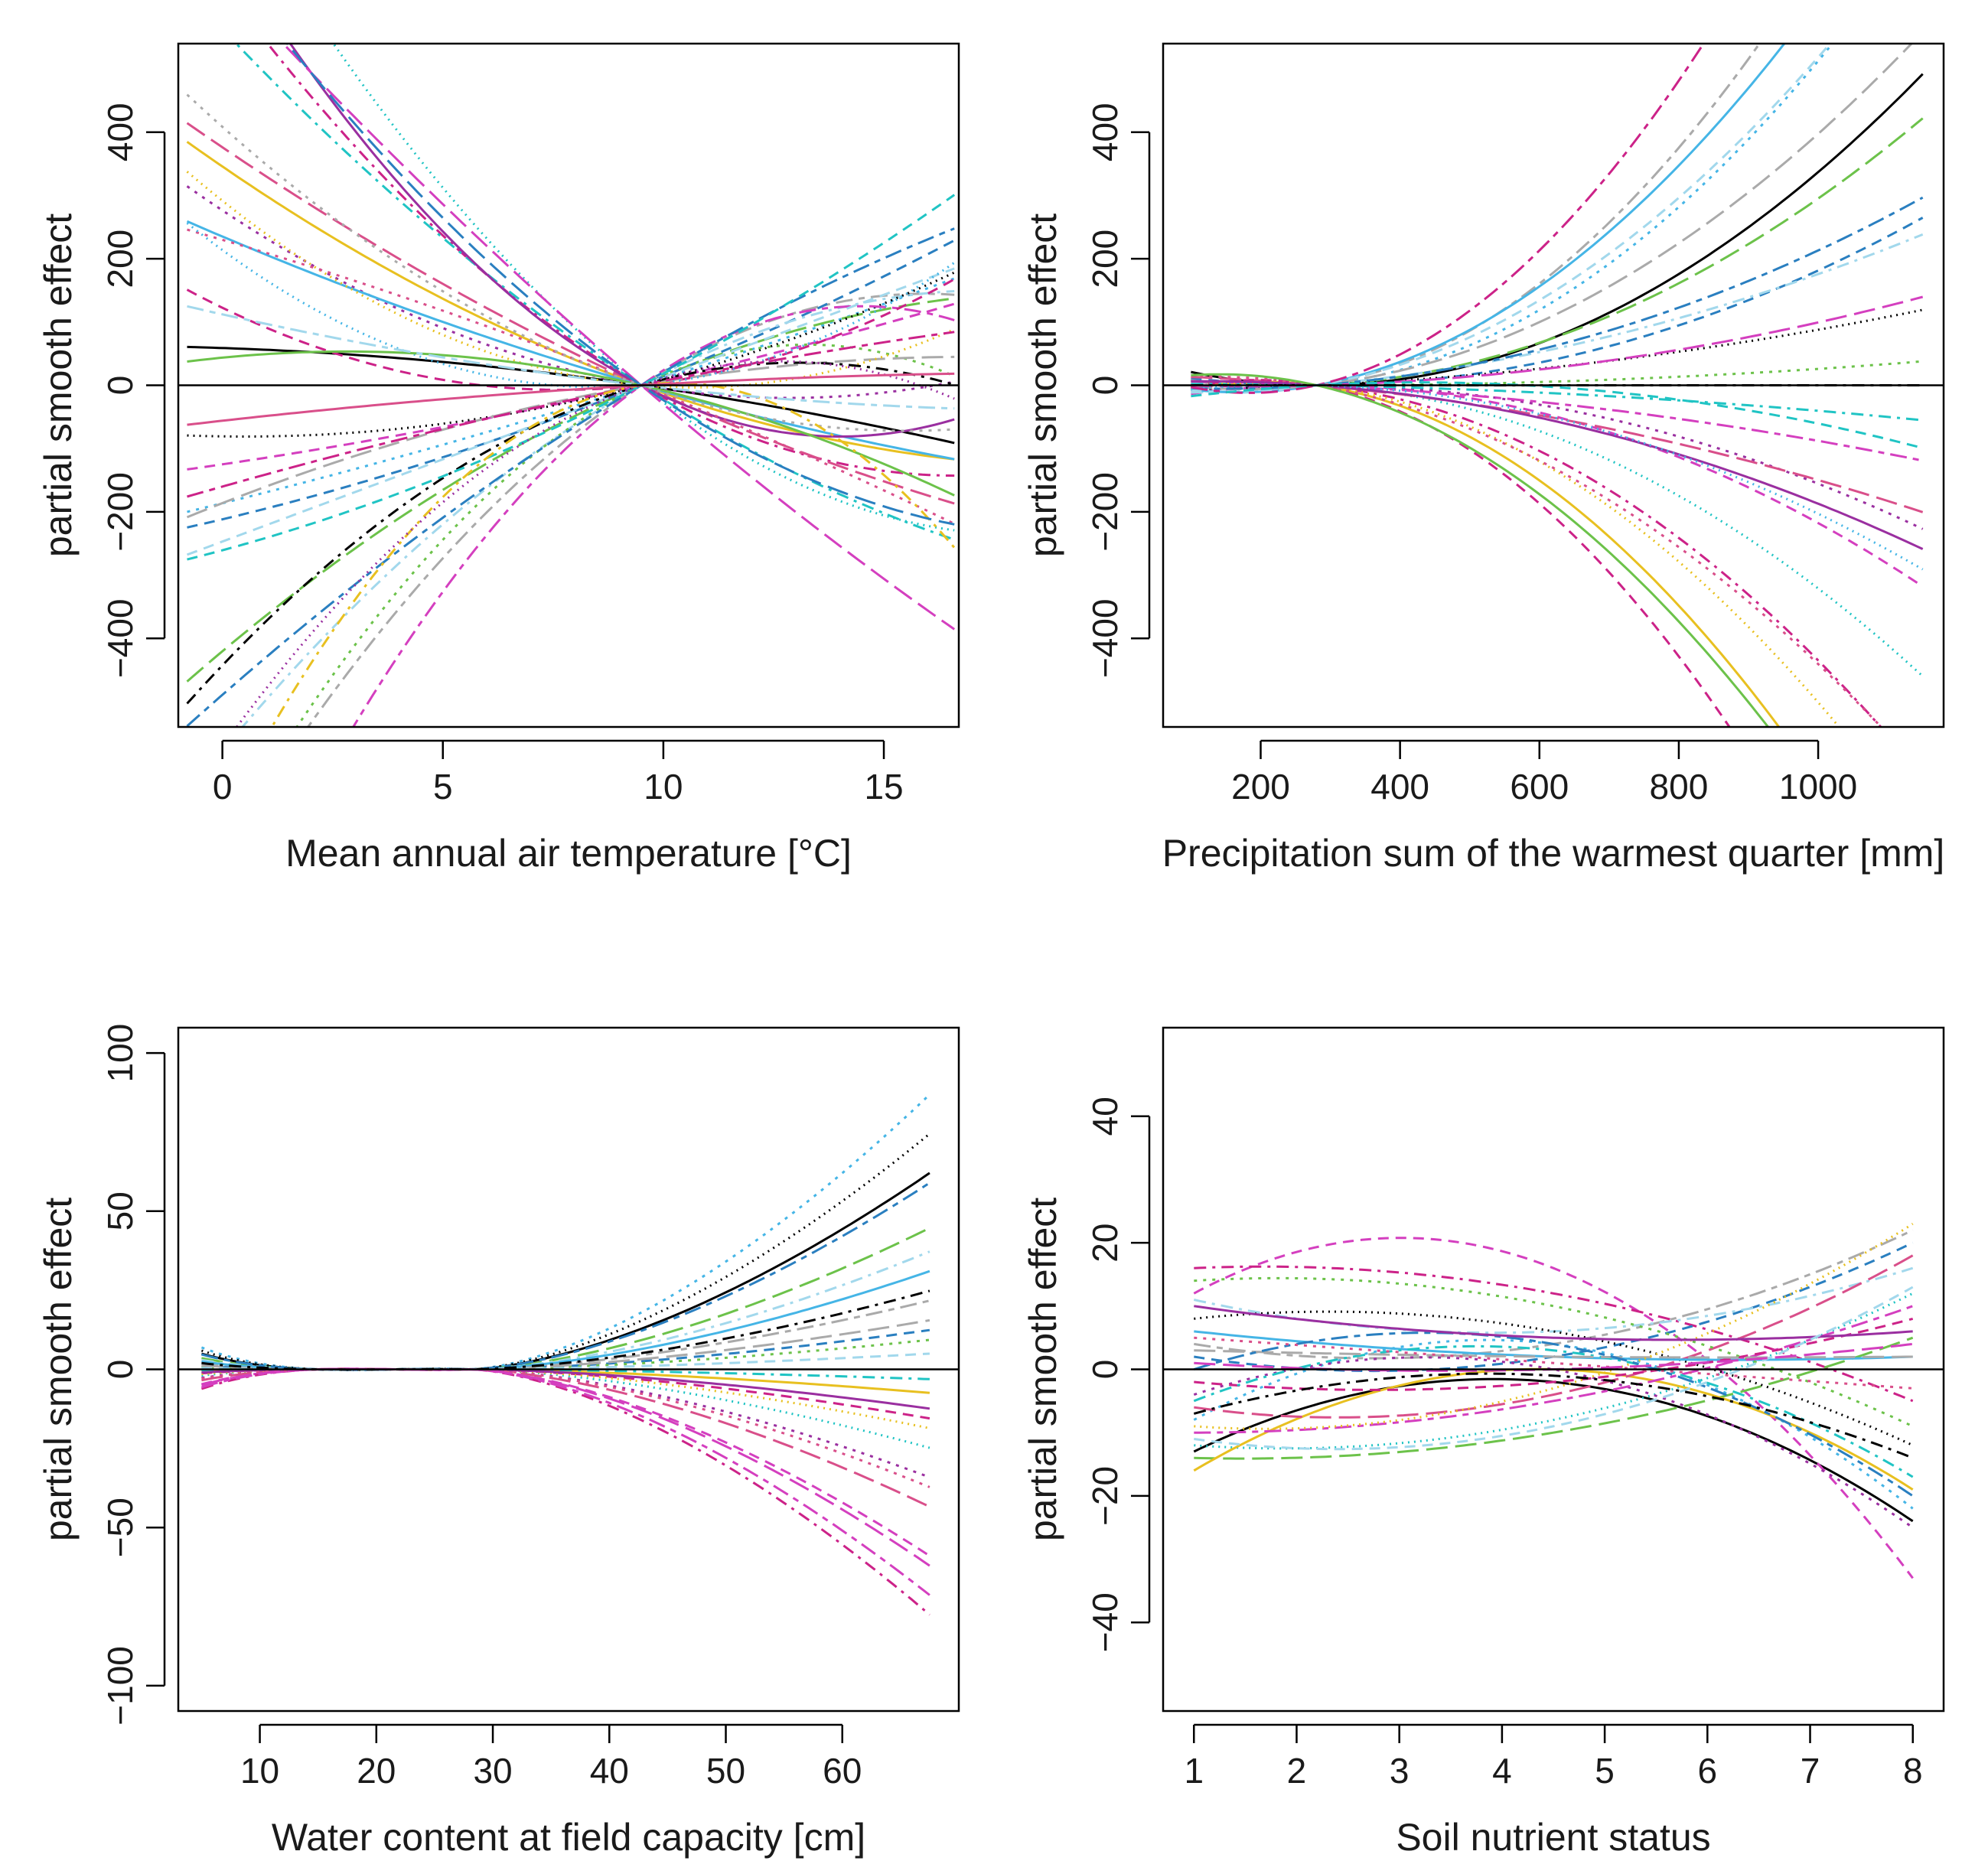  What do you see at coordinates (569, 1837) in the screenshot?
I see `x-axis-label: Water content at field capacity [cm]` at bounding box center [569, 1837].